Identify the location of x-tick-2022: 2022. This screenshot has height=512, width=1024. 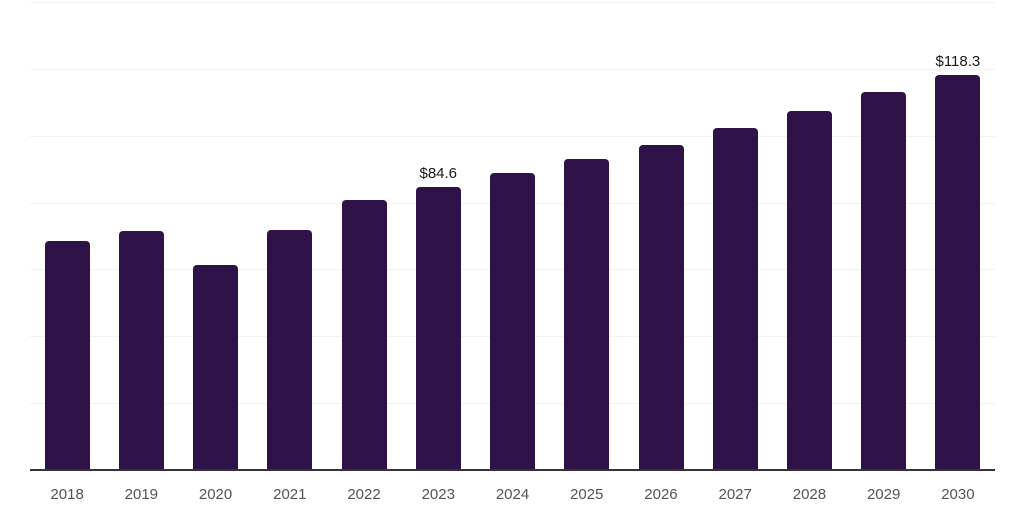
(364, 494).